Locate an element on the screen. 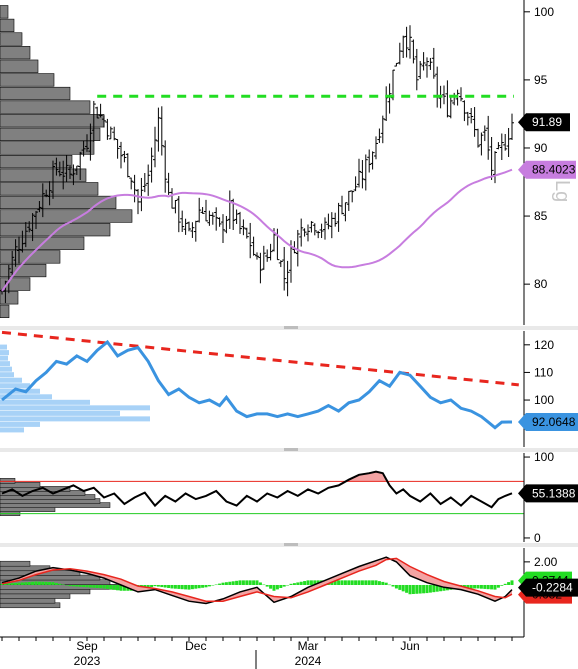 This screenshot has width=578, height=669. indicator-1-trendline is located at coordinates (260, 358).